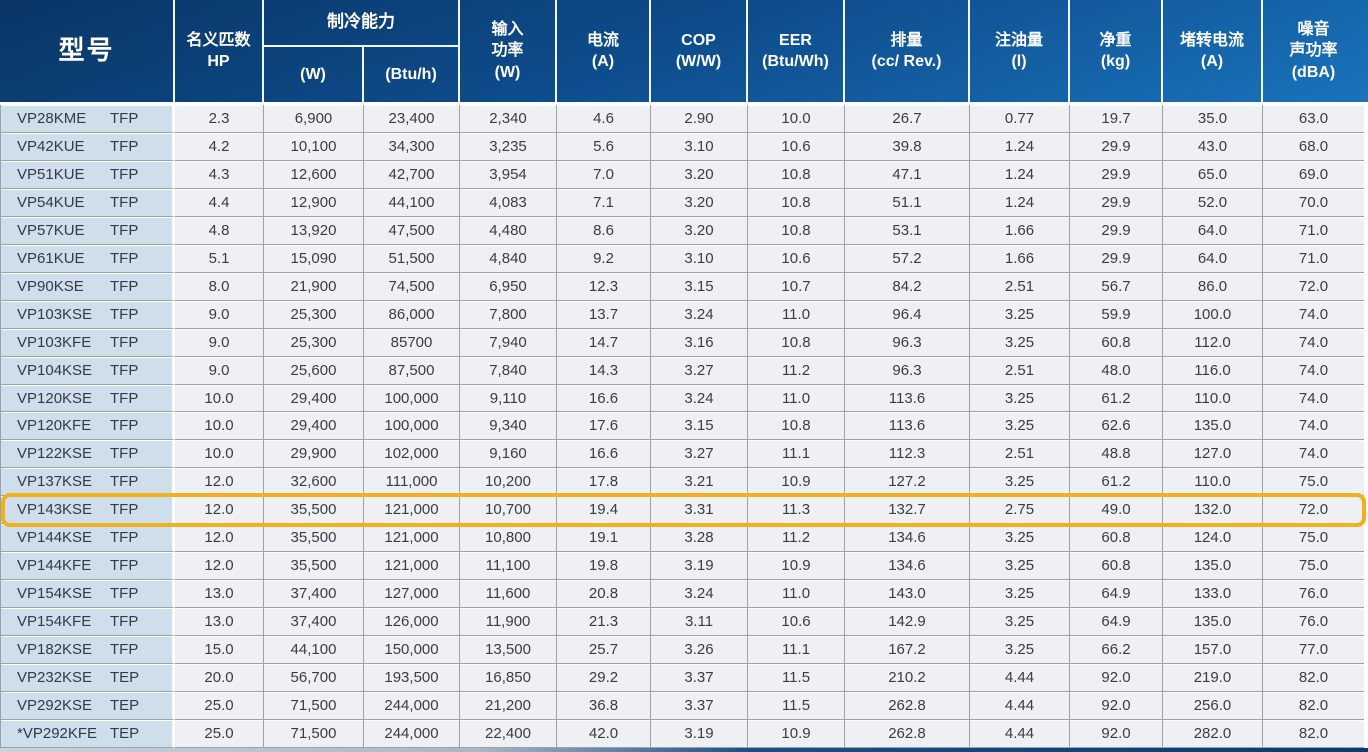 The image size is (1368, 752). Describe the element at coordinates (699, 566) in the screenshot. I see `value-cell: 3.19` at that location.